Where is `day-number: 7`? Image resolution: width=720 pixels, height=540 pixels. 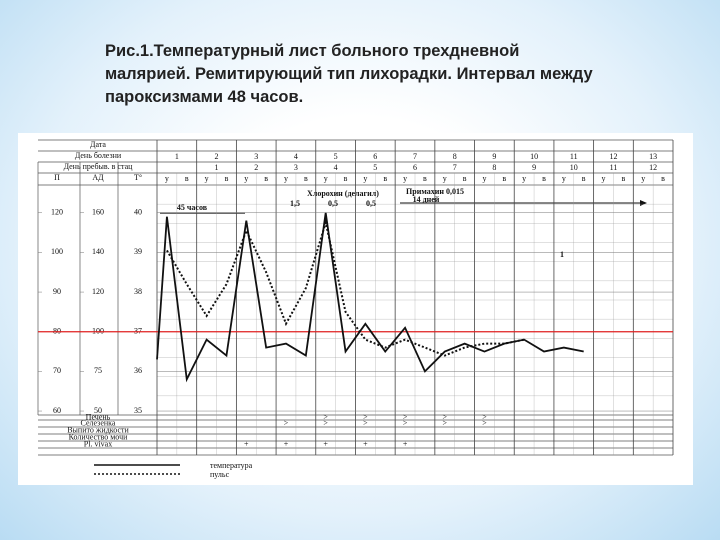
day-number: 7 is located at coordinates (415, 156).